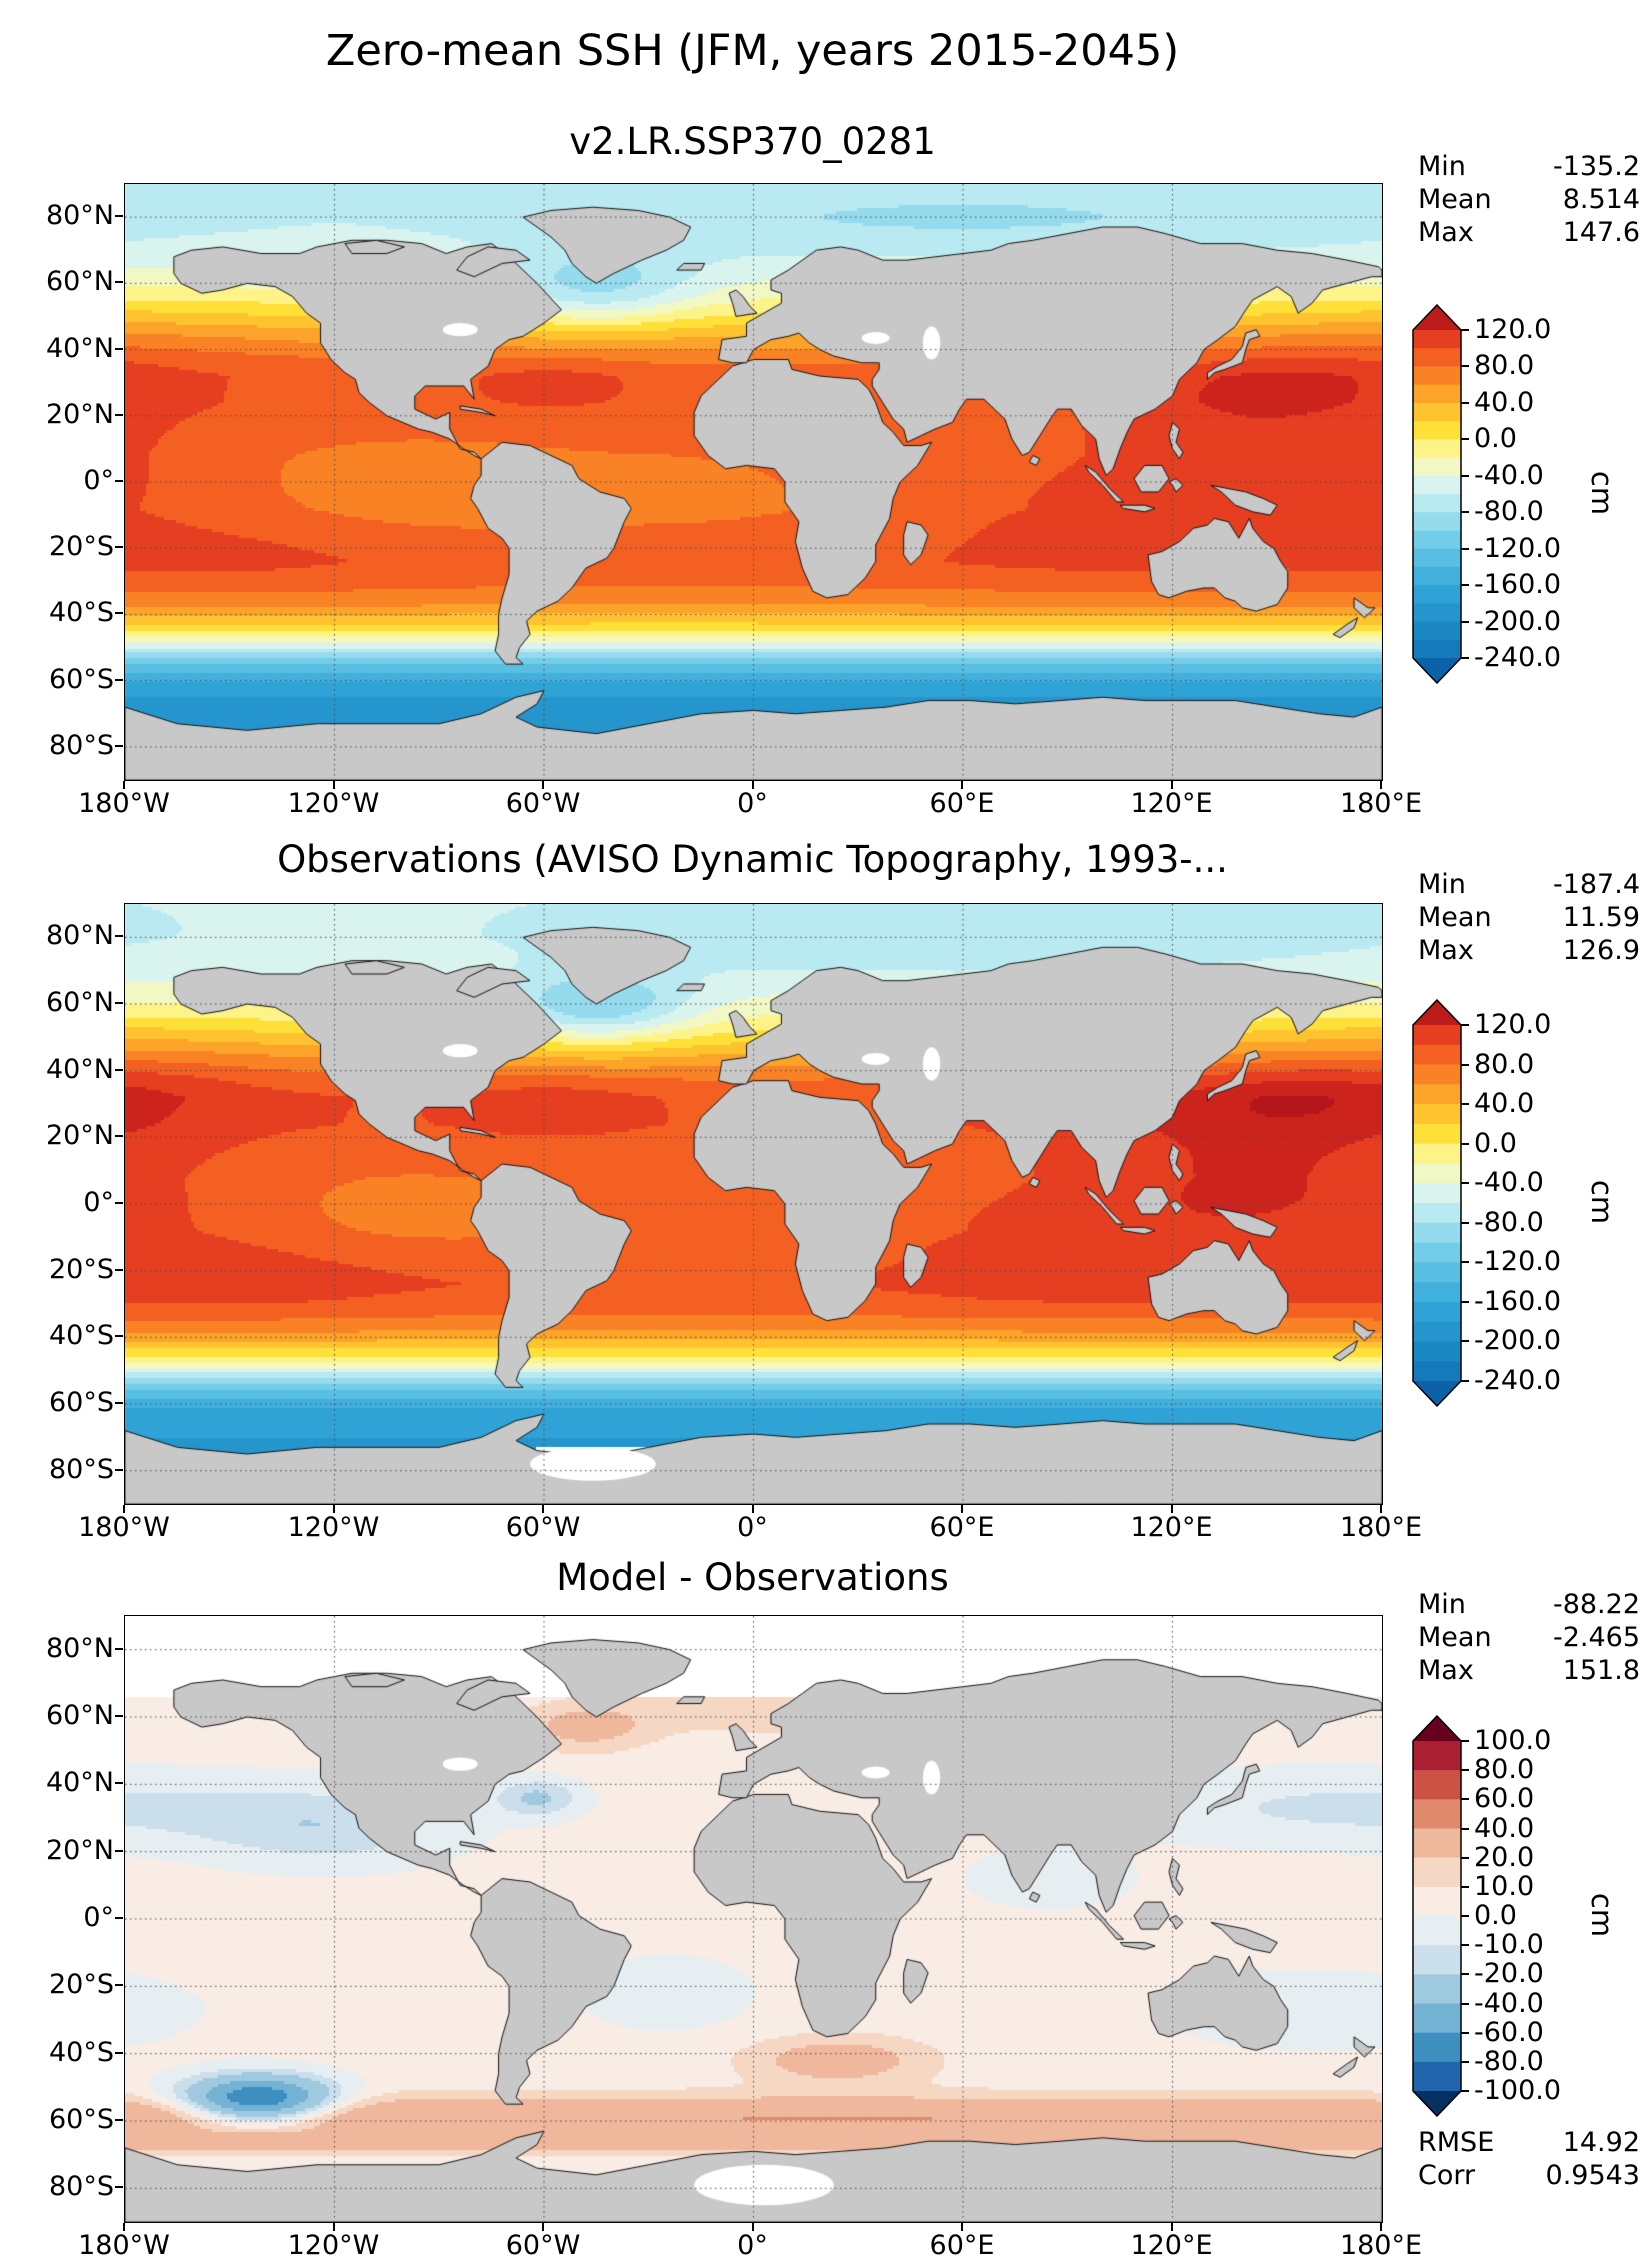 This screenshot has width=1651, height=2265. Describe the element at coordinates (79, 414) in the screenshot. I see `y-tick-label: 20°N` at that location.